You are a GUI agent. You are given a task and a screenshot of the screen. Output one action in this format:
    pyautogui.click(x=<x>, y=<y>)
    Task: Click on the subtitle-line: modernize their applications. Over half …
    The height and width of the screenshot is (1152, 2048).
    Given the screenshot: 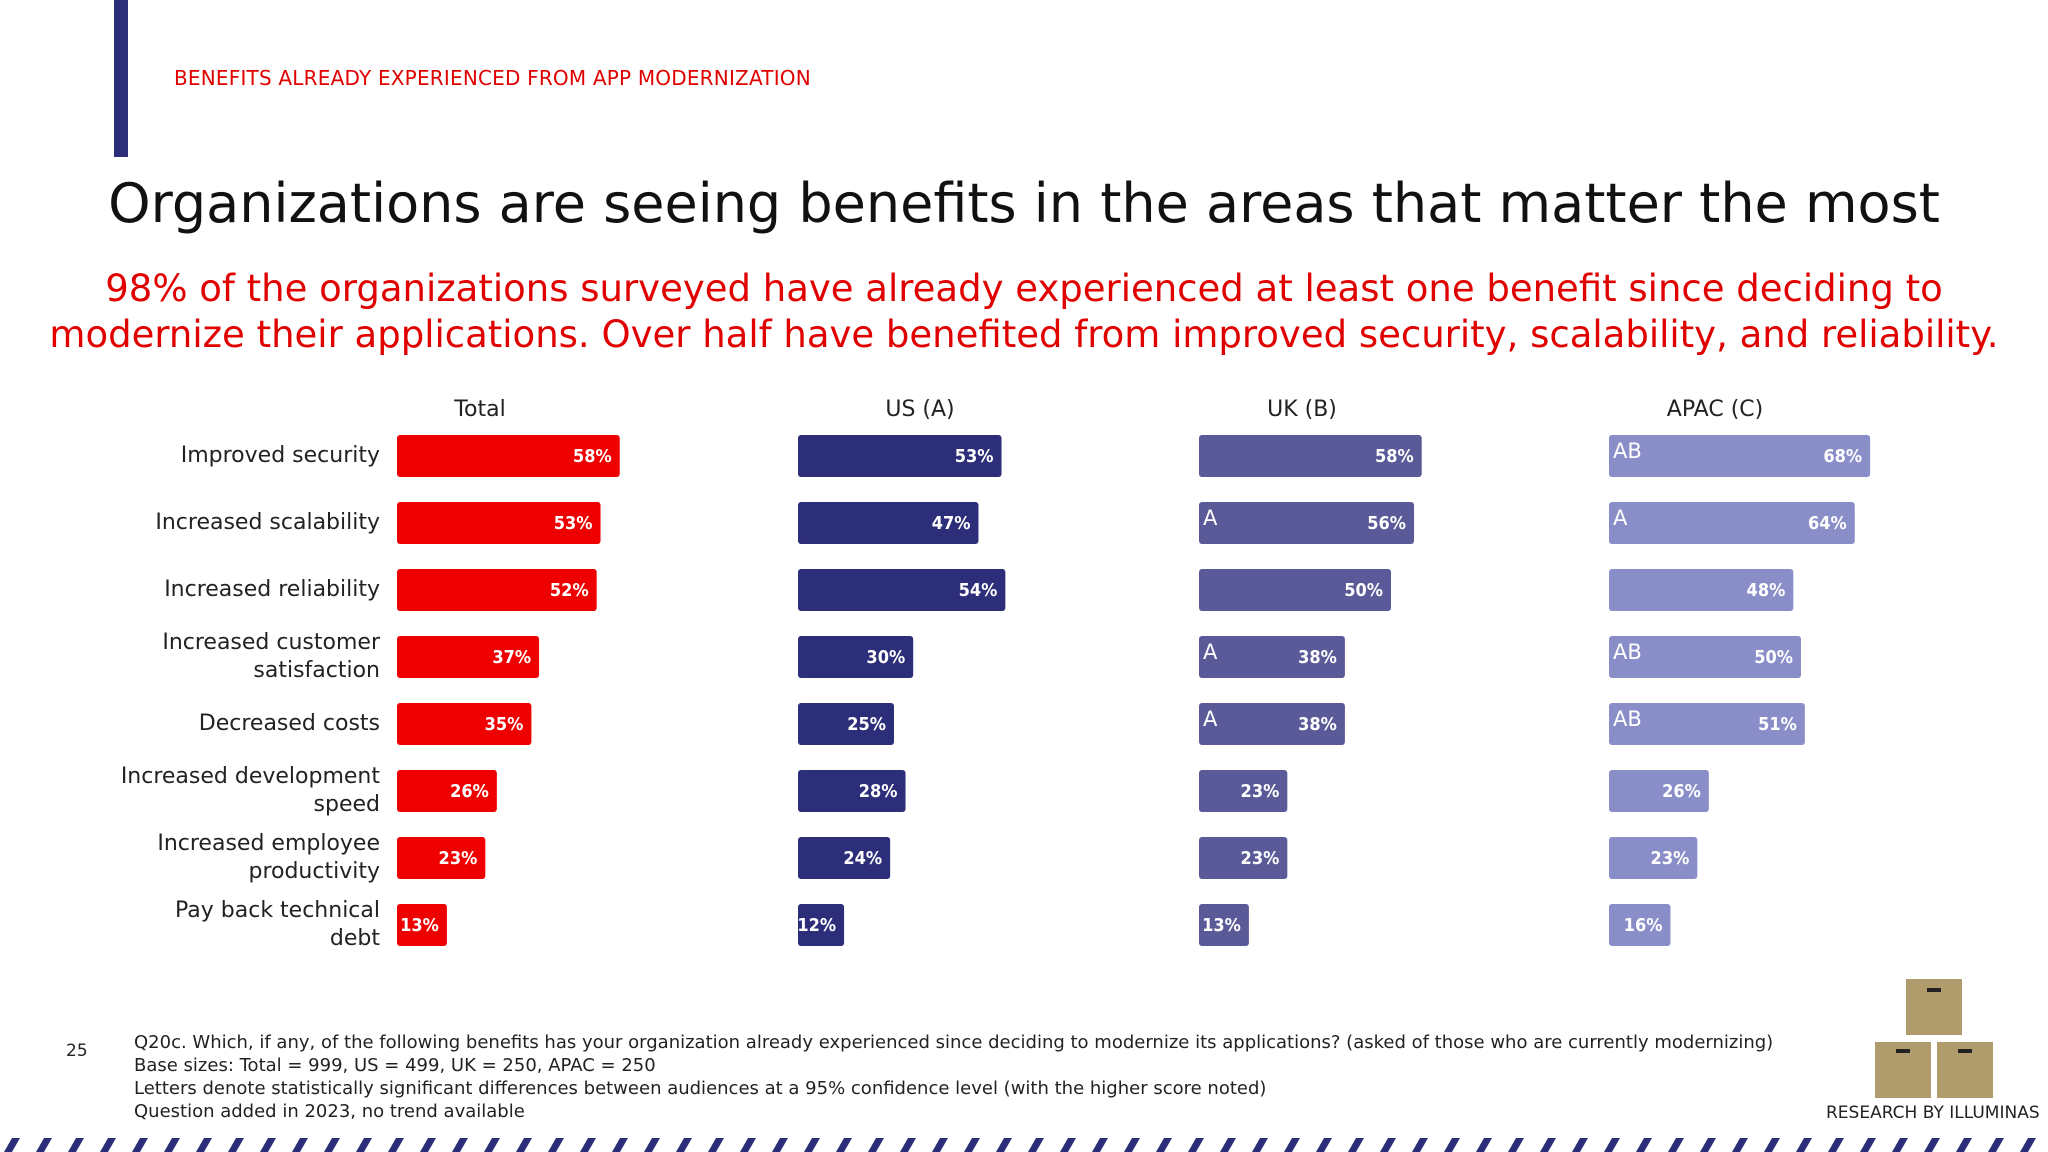 What is the action you would take?
    pyautogui.click(x=1024, y=334)
    